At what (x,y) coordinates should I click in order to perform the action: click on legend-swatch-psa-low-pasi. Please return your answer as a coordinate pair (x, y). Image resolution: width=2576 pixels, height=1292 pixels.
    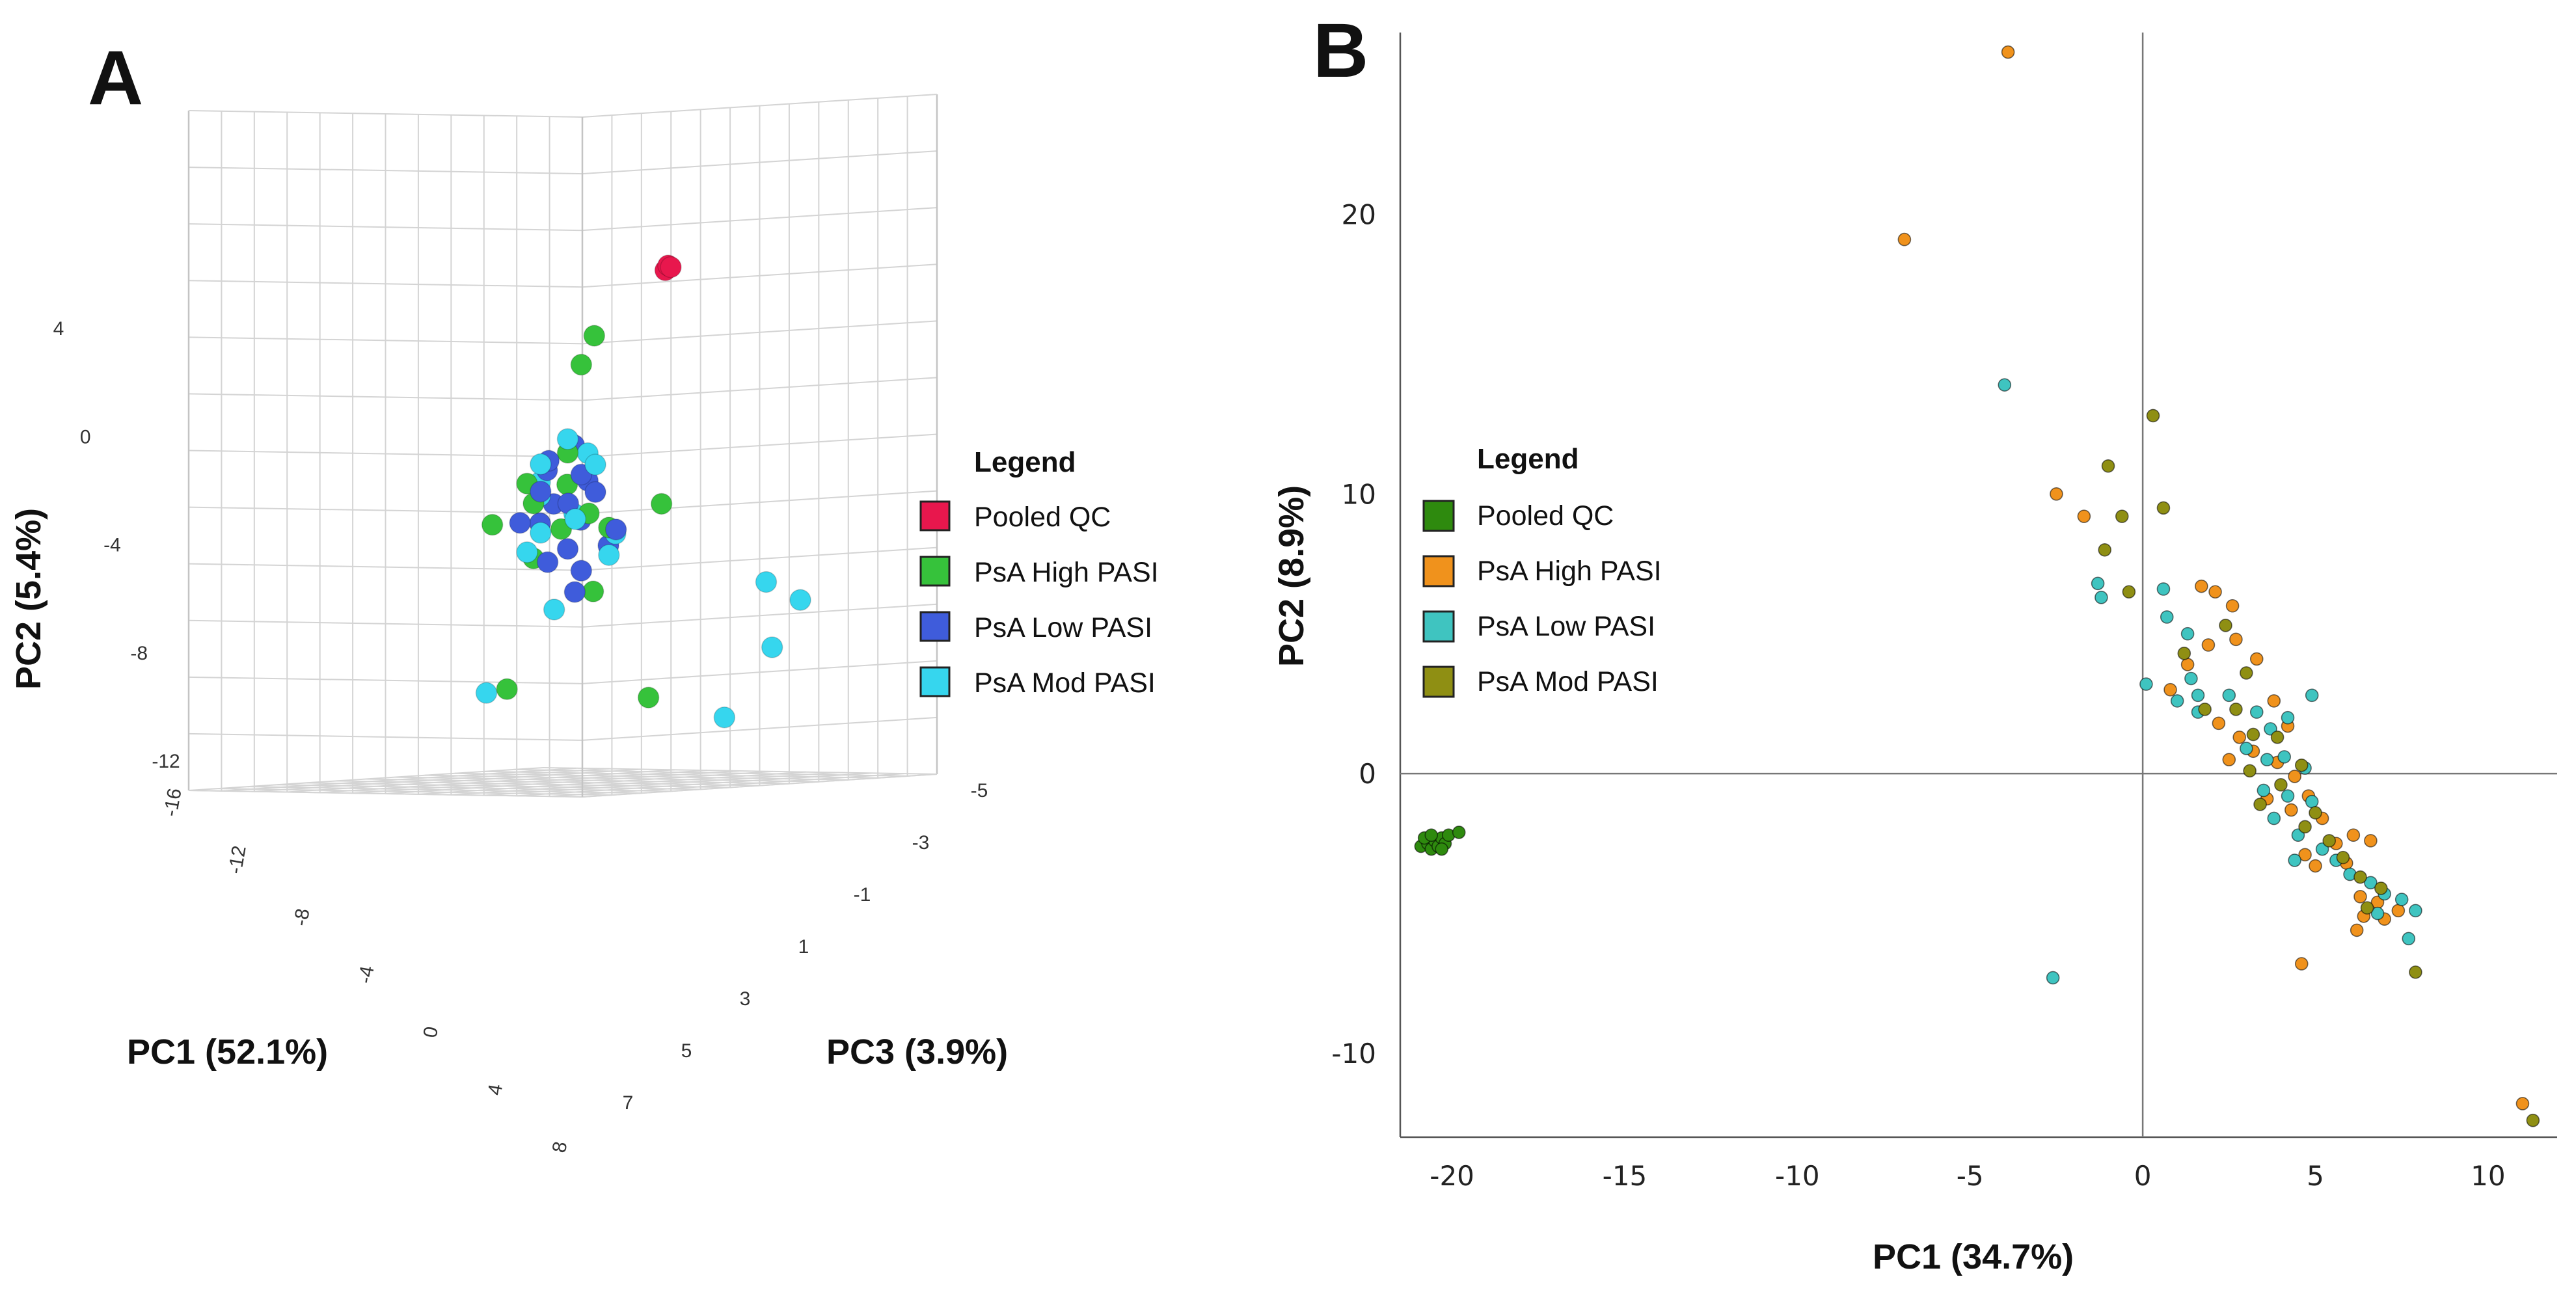
    Looking at the image, I should click on (935, 626).